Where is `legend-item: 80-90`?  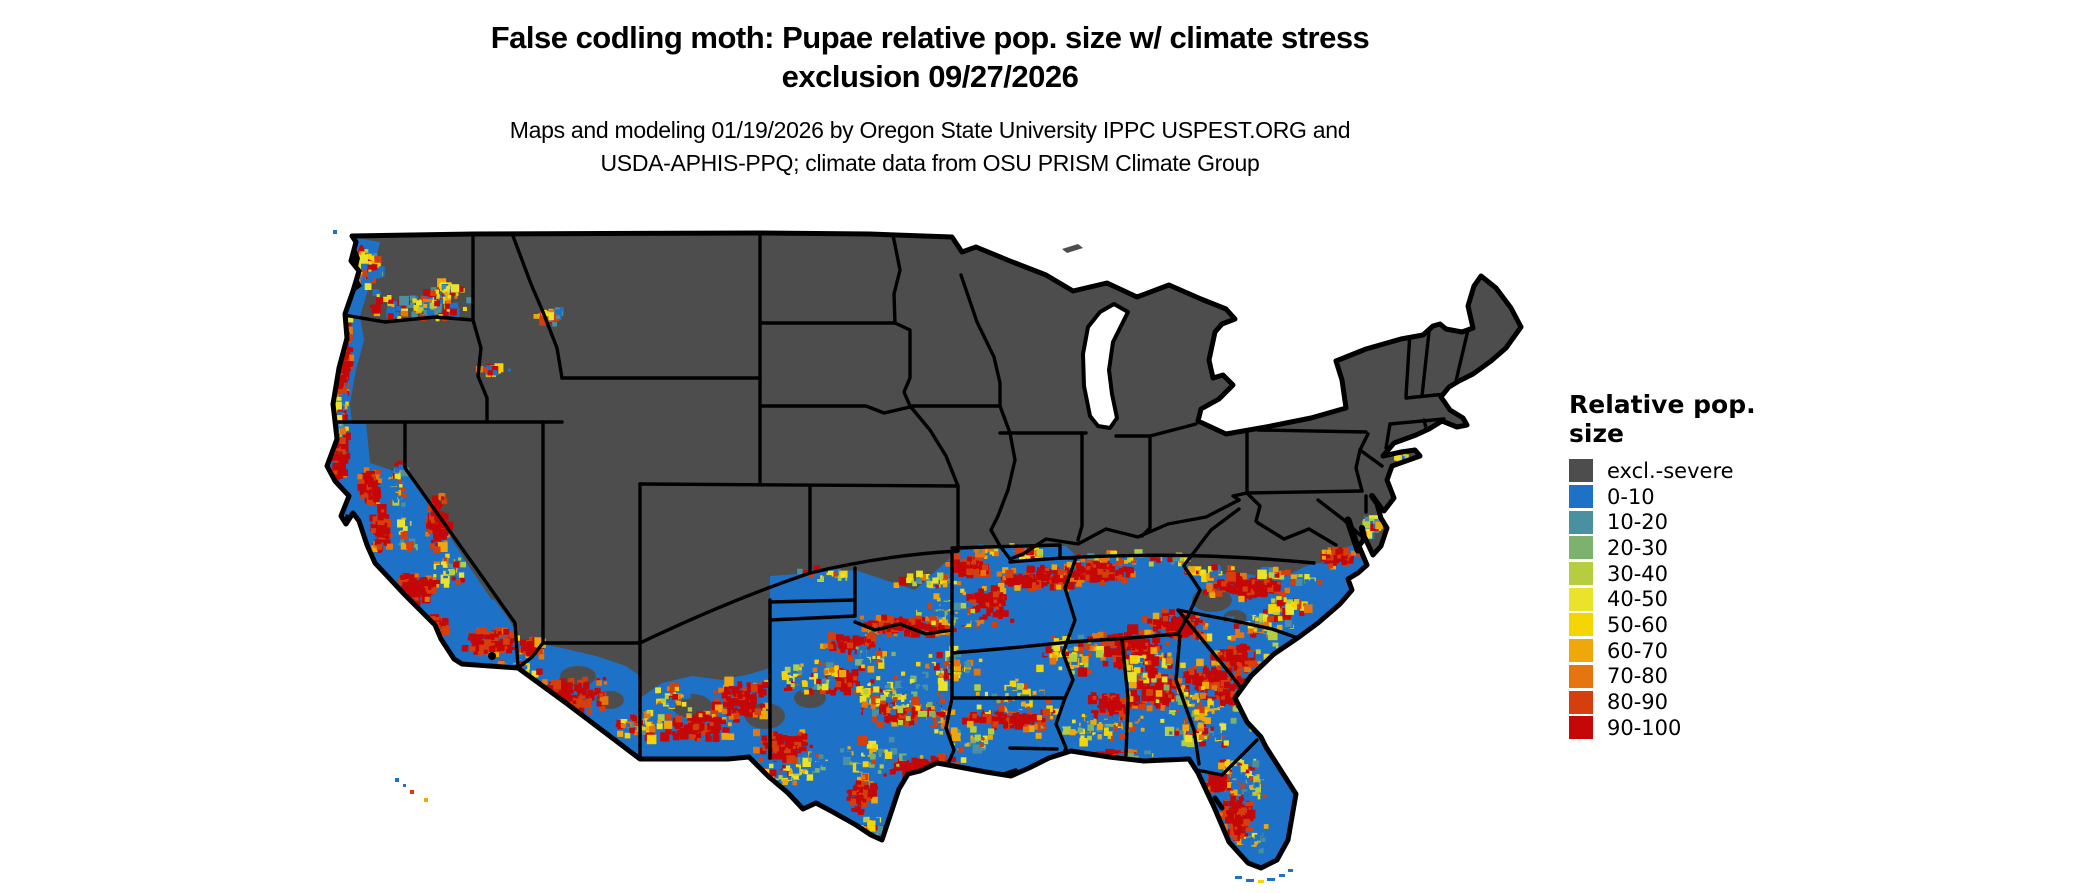
legend-item: 80-90 is located at coordinates (1694, 702).